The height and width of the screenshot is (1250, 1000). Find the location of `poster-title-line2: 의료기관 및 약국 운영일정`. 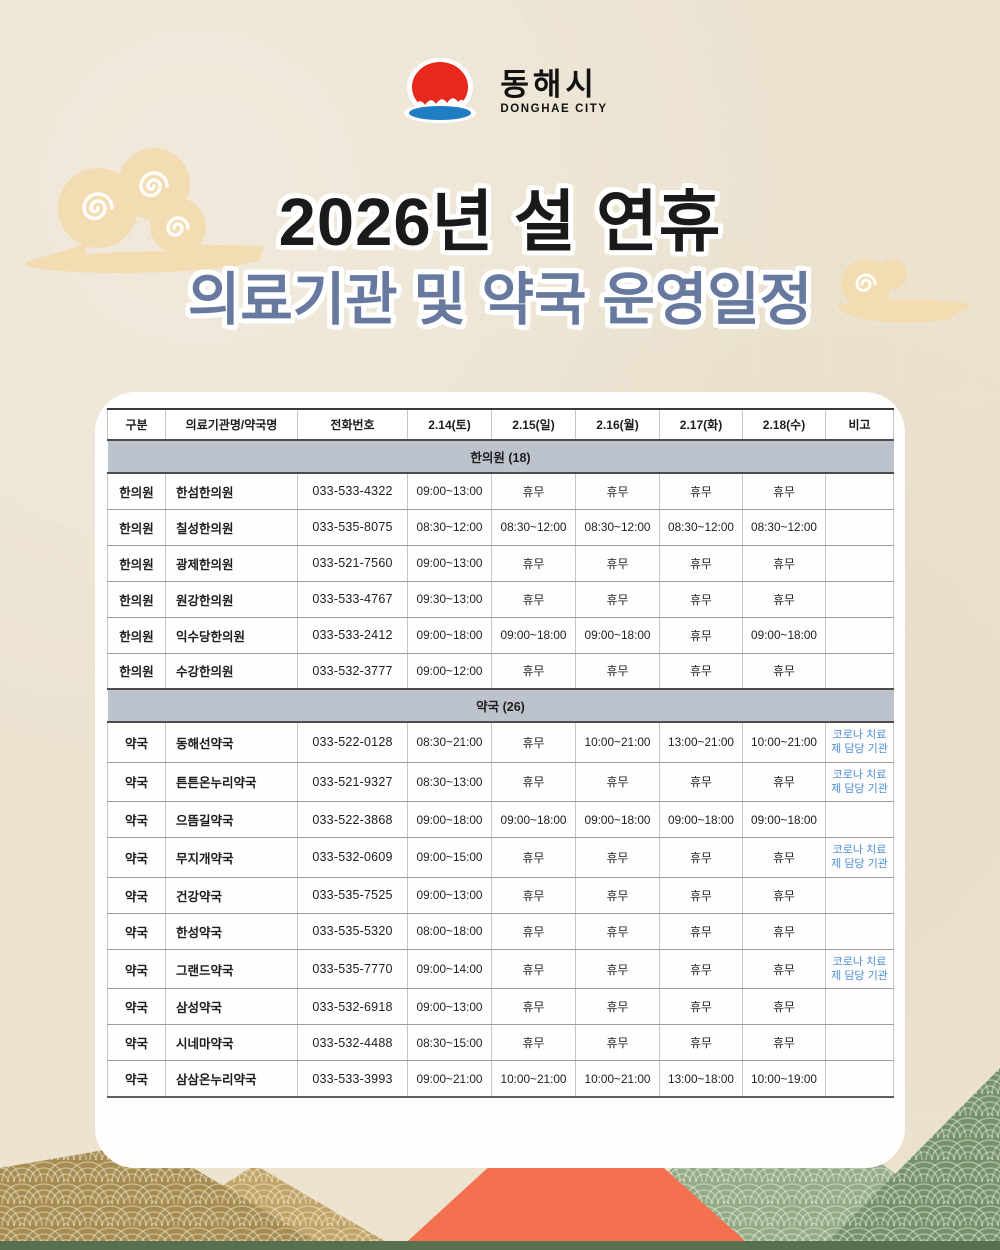

poster-title-line2: 의료기관 및 약국 운영일정 is located at coordinates (500, 300).